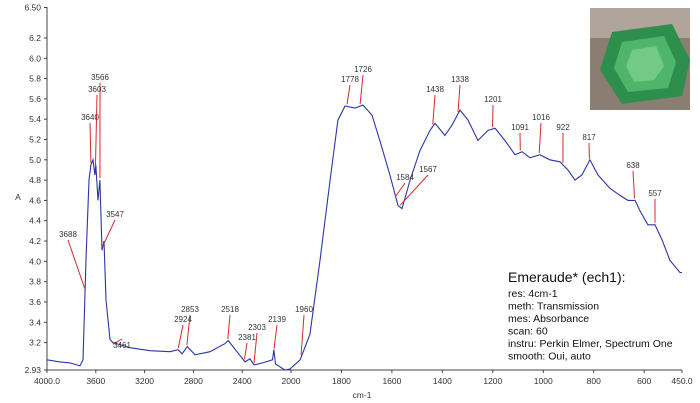 The image size is (700, 403). What do you see at coordinates (528, 332) in the screenshot?
I see `info-line: scan: 60` at bounding box center [528, 332].